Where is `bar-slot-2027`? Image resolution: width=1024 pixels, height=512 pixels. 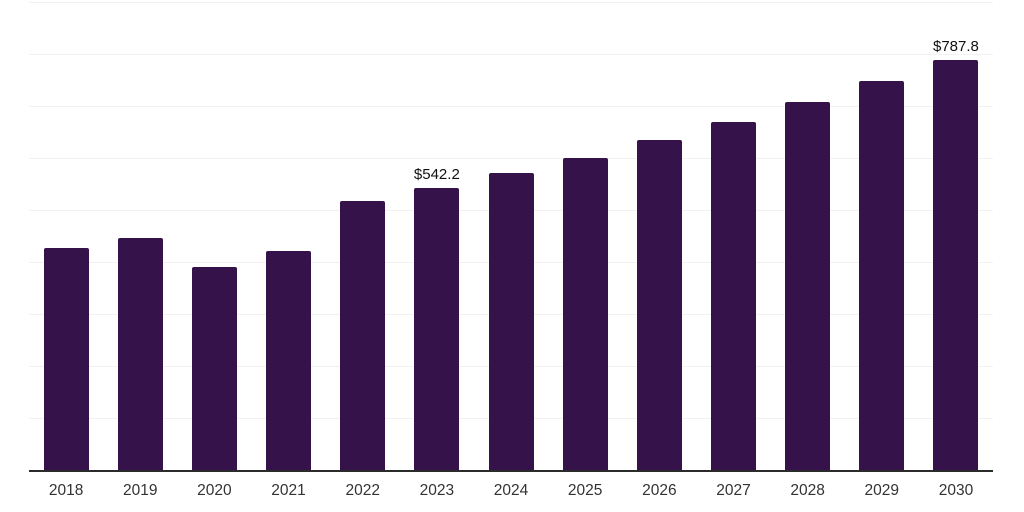 bar-slot-2027 is located at coordinates (733, 236).